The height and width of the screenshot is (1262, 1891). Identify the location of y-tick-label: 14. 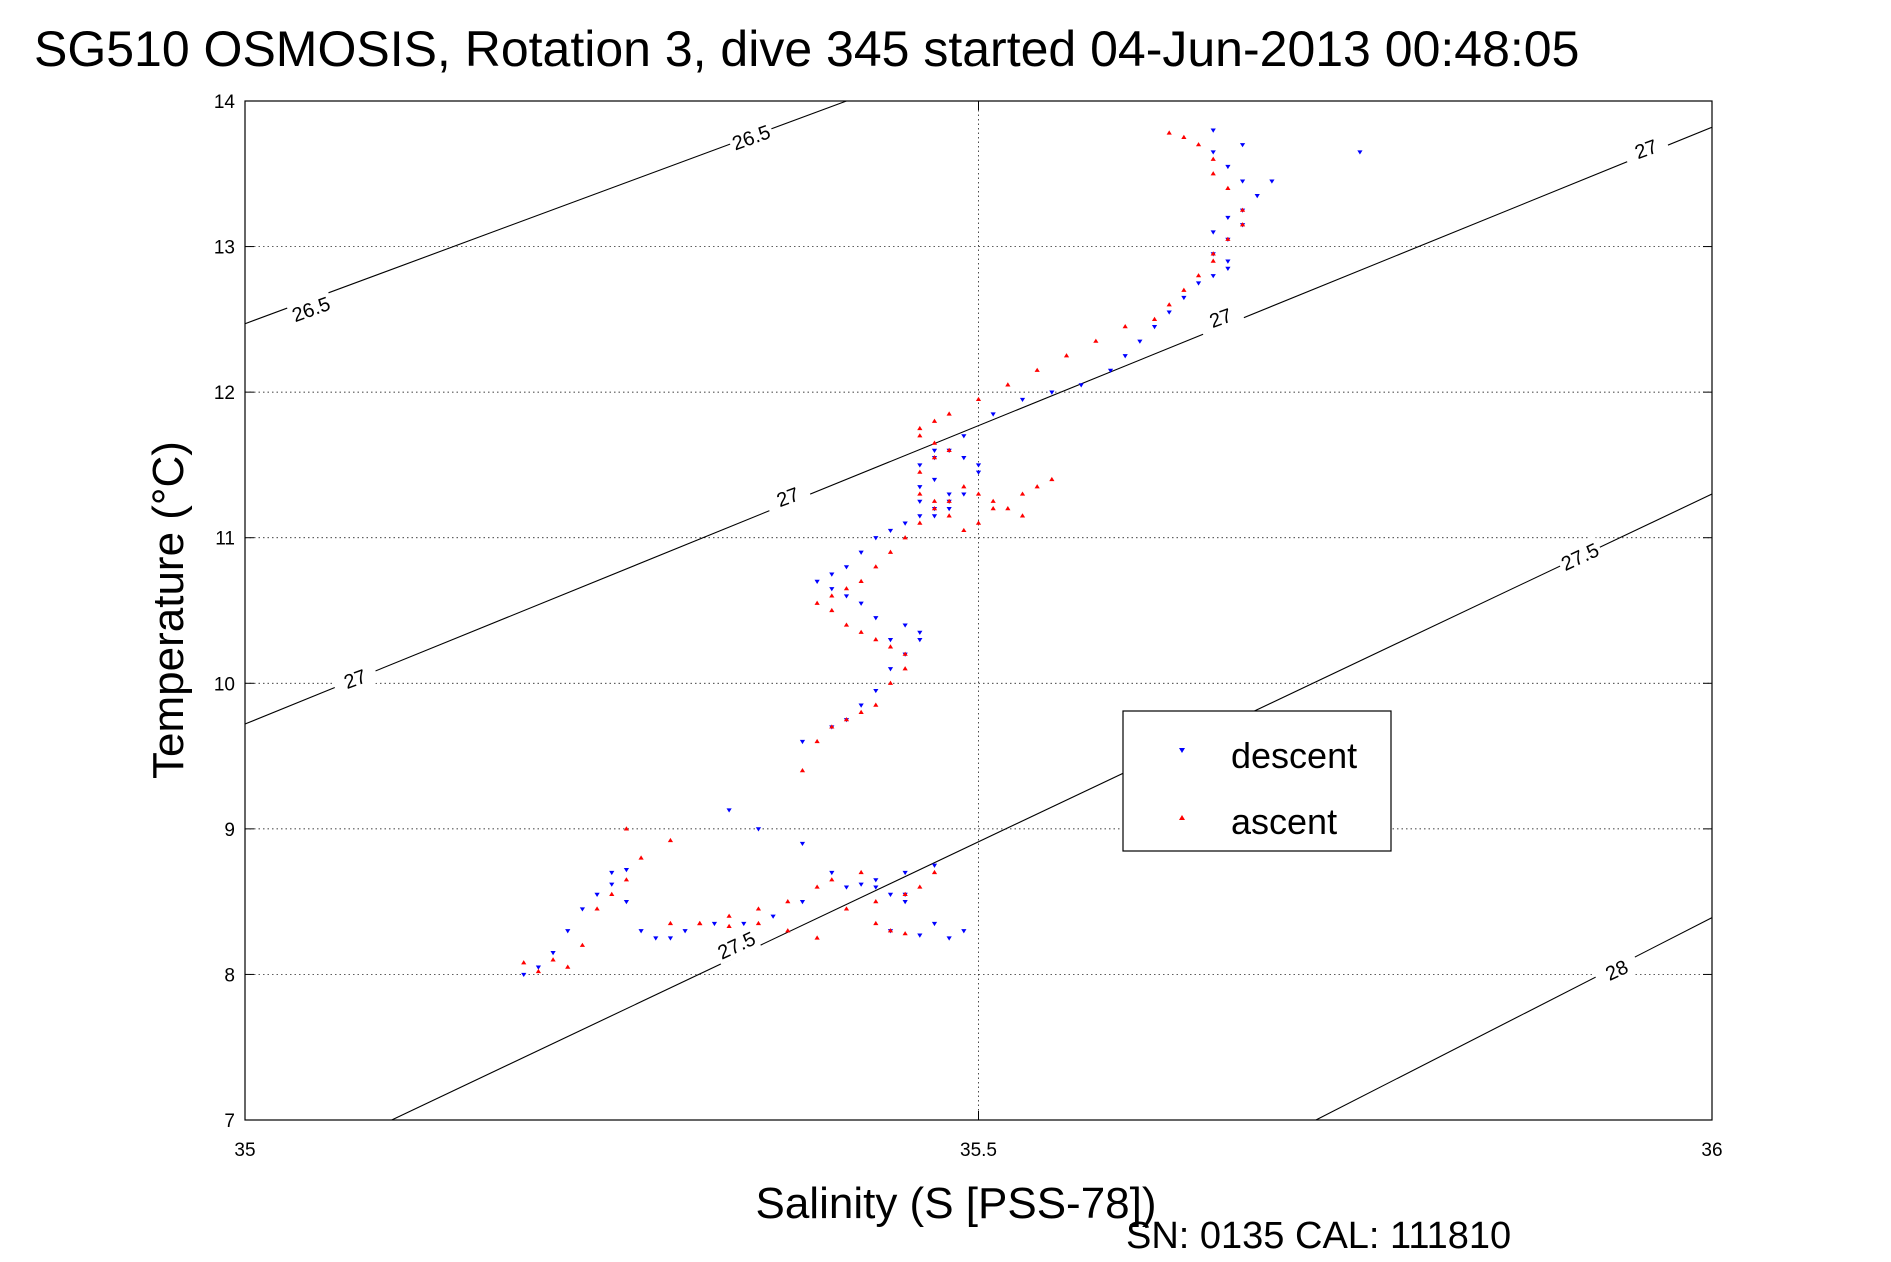
(225, 102).